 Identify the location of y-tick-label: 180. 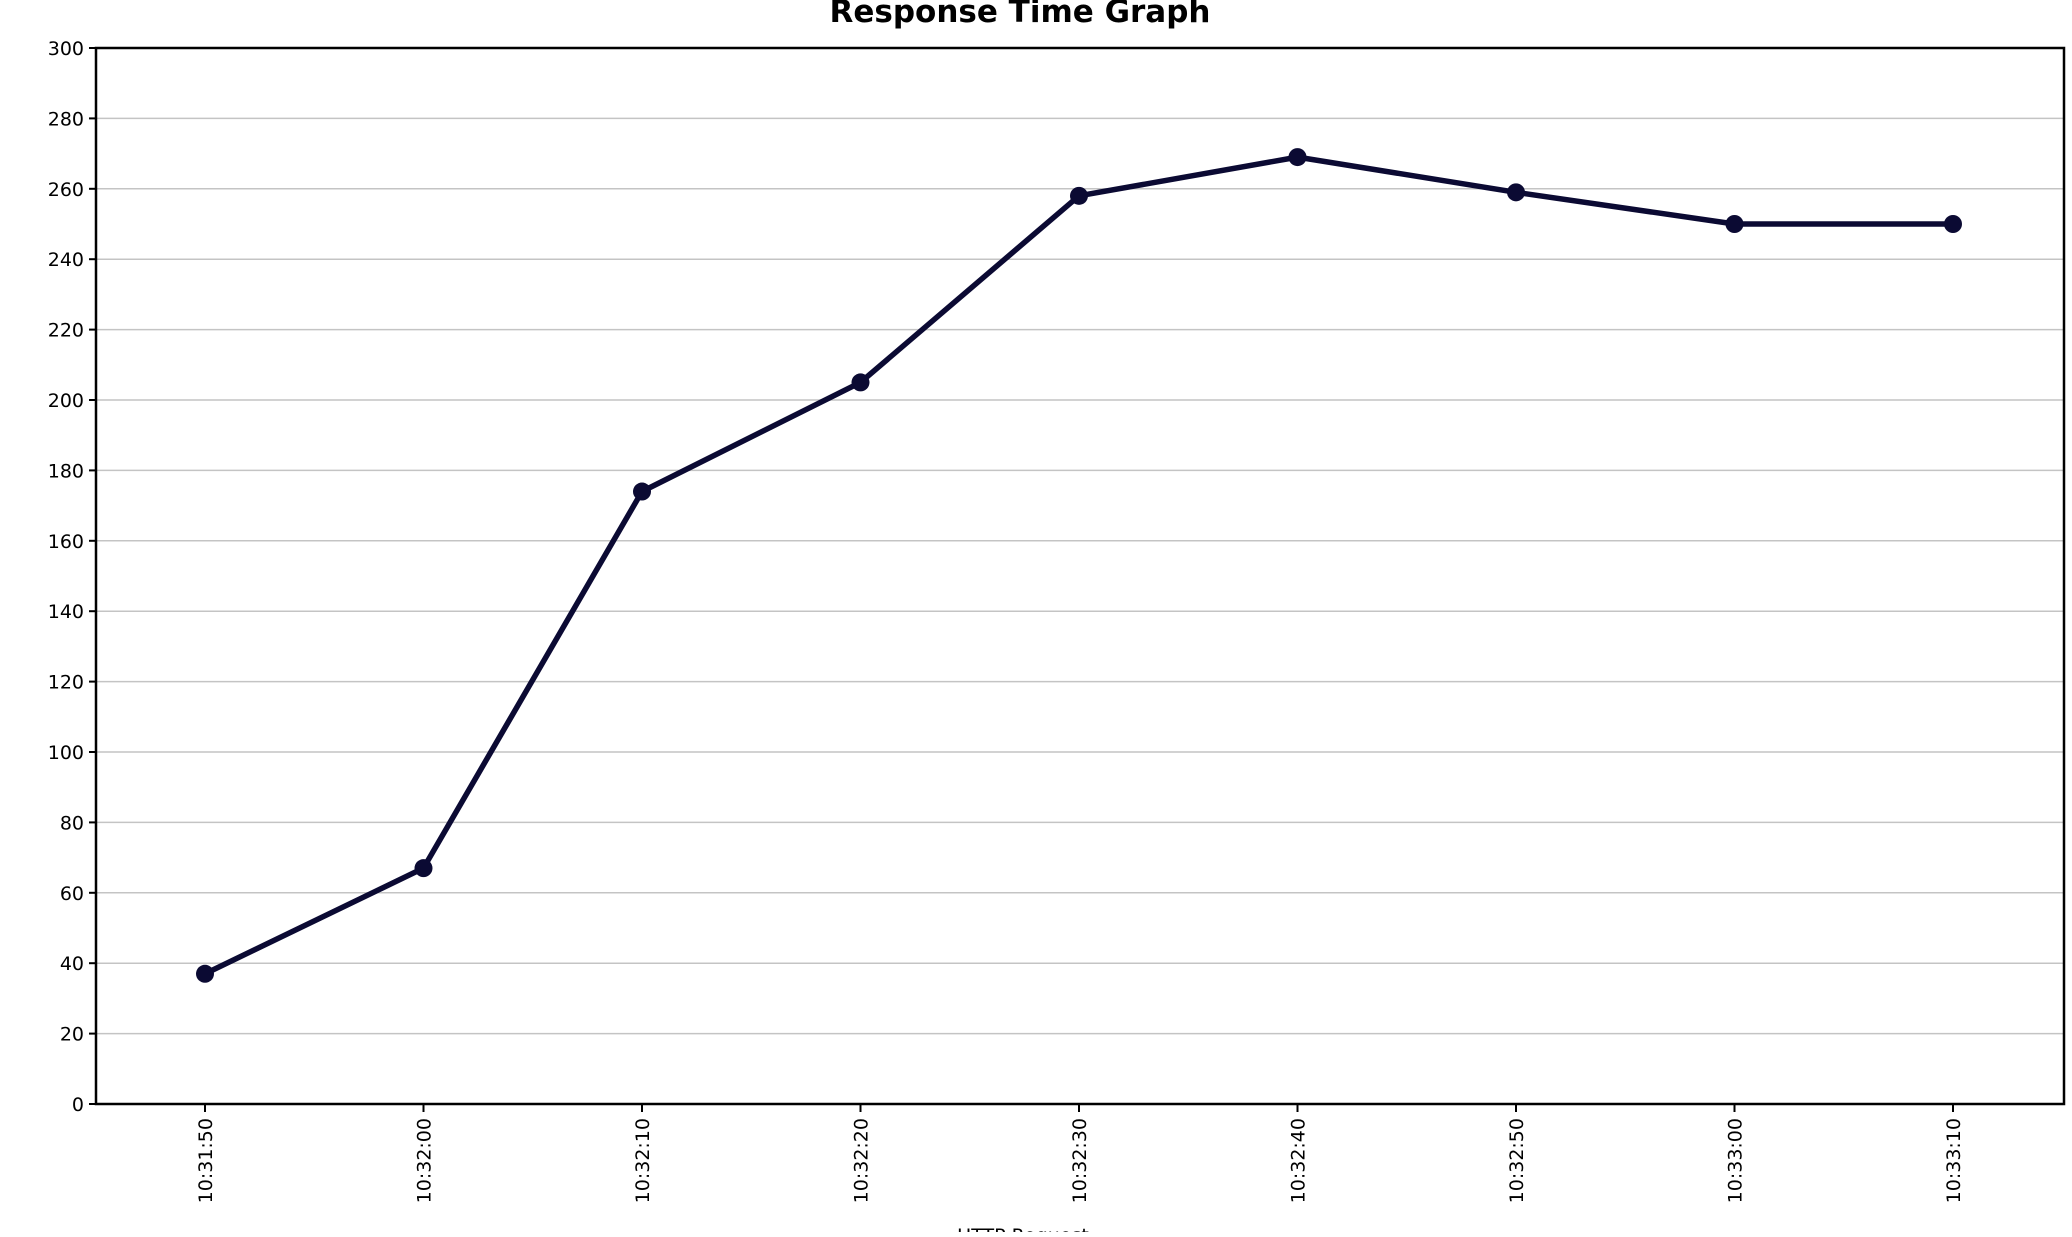
(66, 471).